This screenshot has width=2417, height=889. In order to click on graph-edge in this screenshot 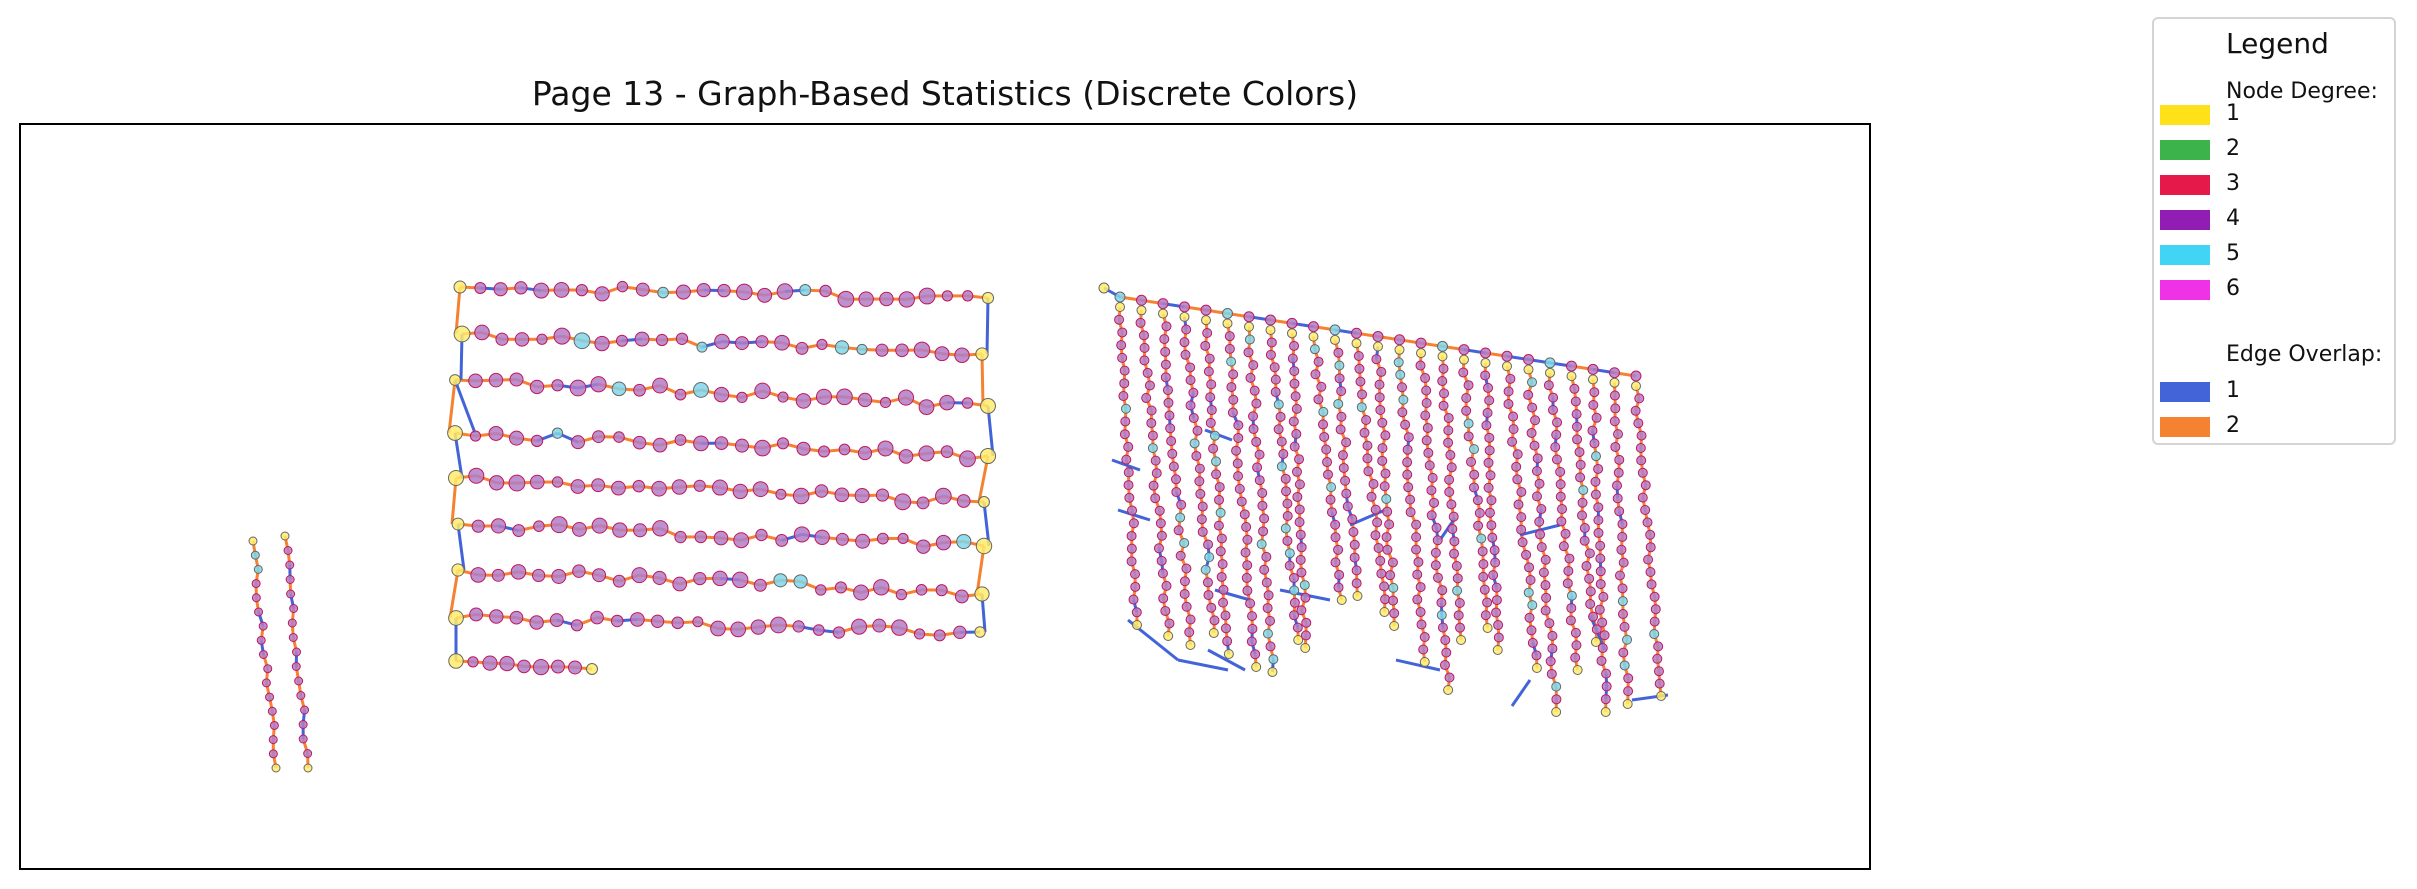, I will do `click(1126, 465)`.